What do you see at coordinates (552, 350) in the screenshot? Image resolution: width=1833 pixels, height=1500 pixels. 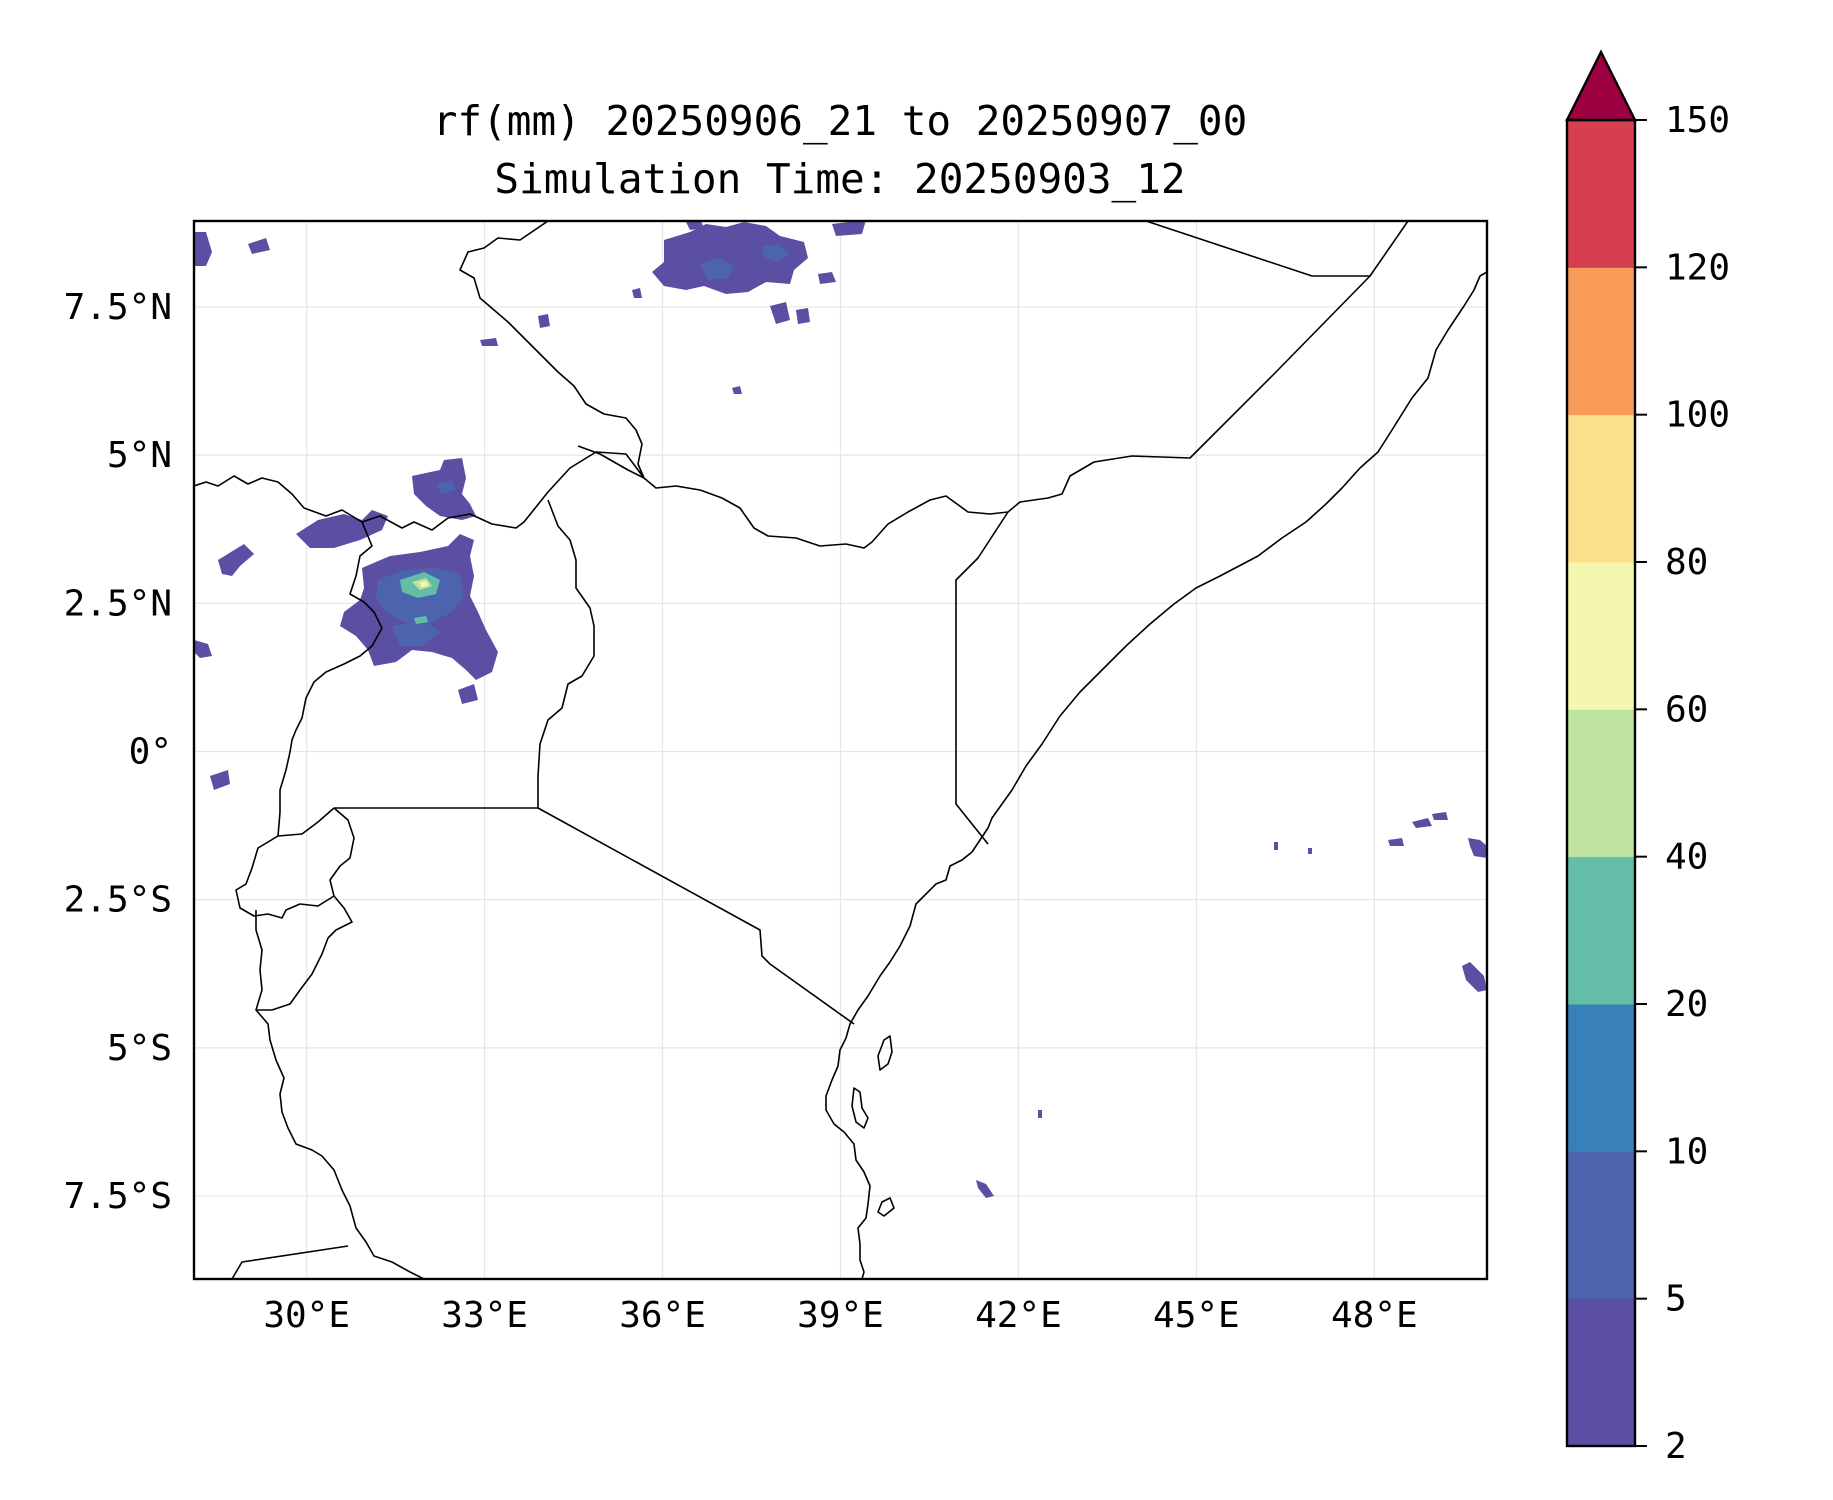 I see `border-south-sudan-ethiopia` at bounding box center [552, 350].